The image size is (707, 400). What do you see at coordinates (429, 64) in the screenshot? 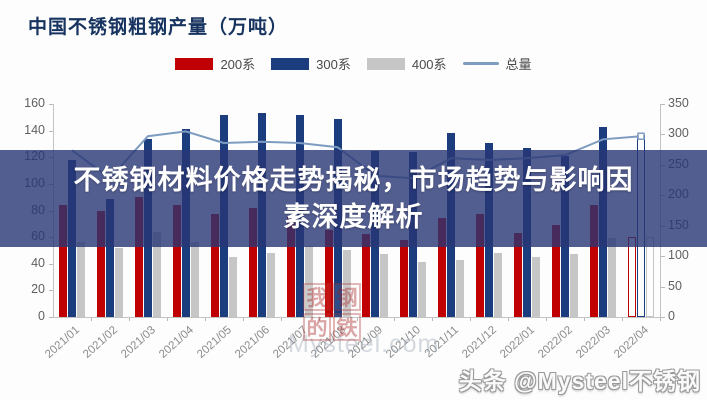
I see `legend-label: 400系` at bounding box center [429, 64].